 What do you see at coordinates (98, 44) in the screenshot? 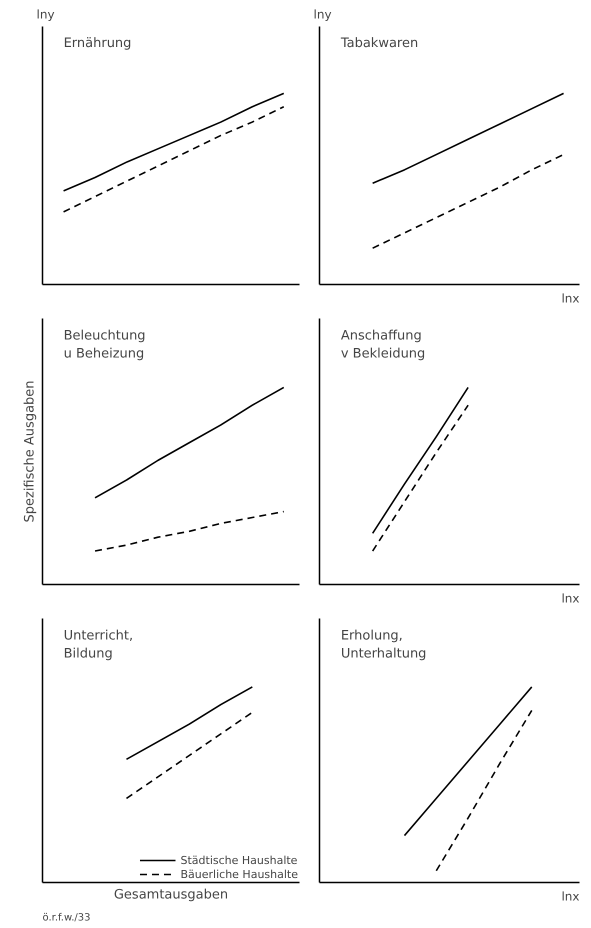
I see `chart-title: Ernährung` at bounding box center [98, 44].